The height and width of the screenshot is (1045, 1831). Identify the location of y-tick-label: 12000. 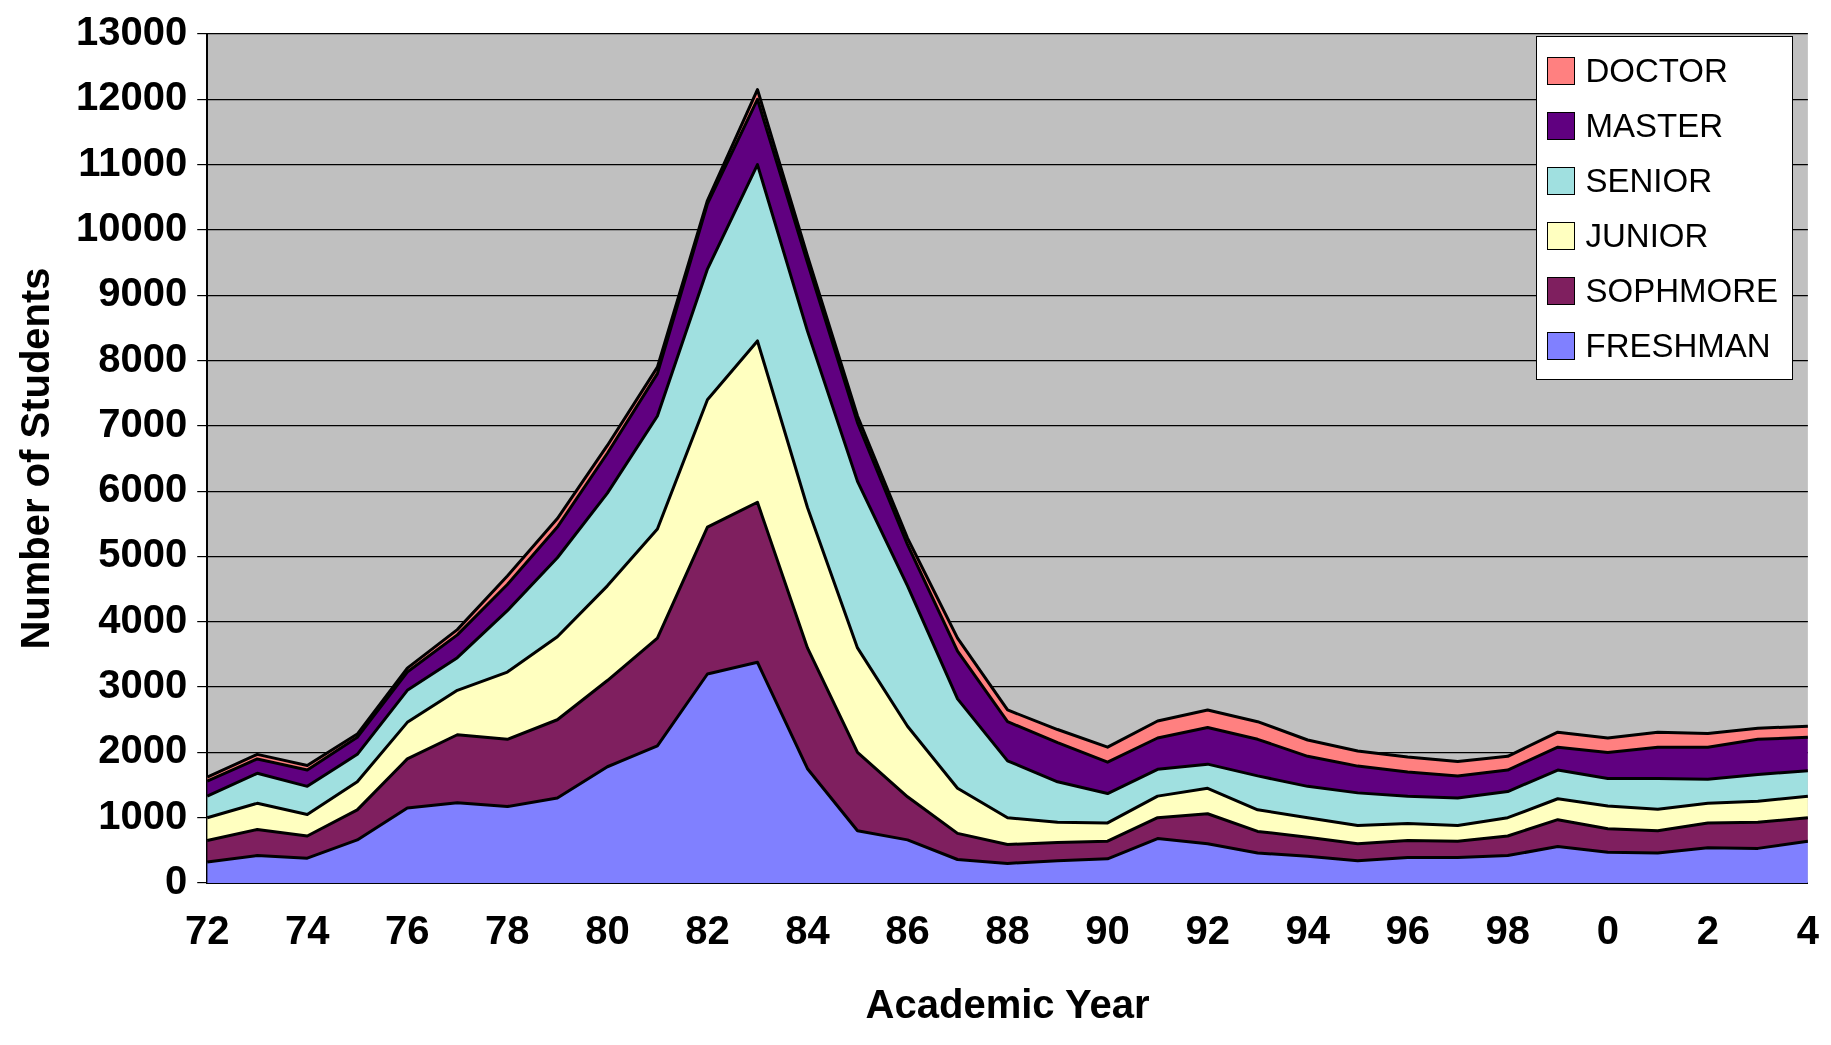
(132, 96).